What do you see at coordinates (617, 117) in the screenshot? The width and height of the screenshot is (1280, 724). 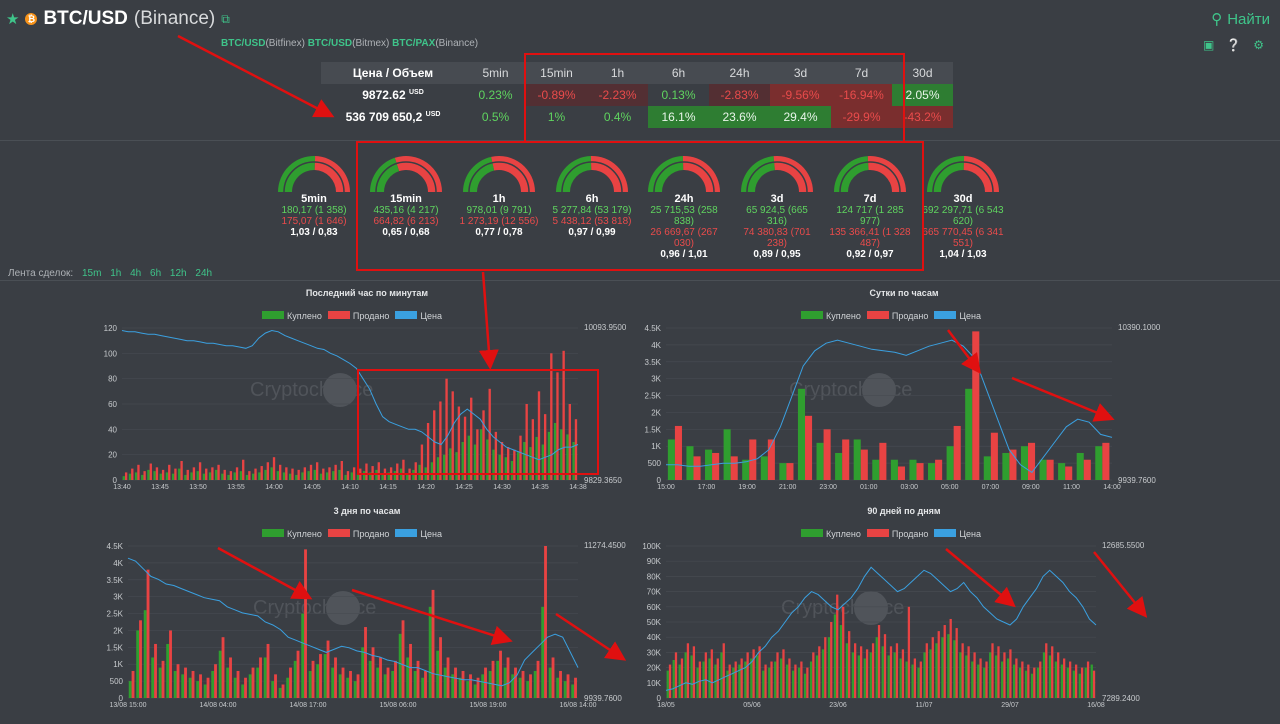 I see `volume-change-cell: 0.4%` at bounding box center [617, 117].